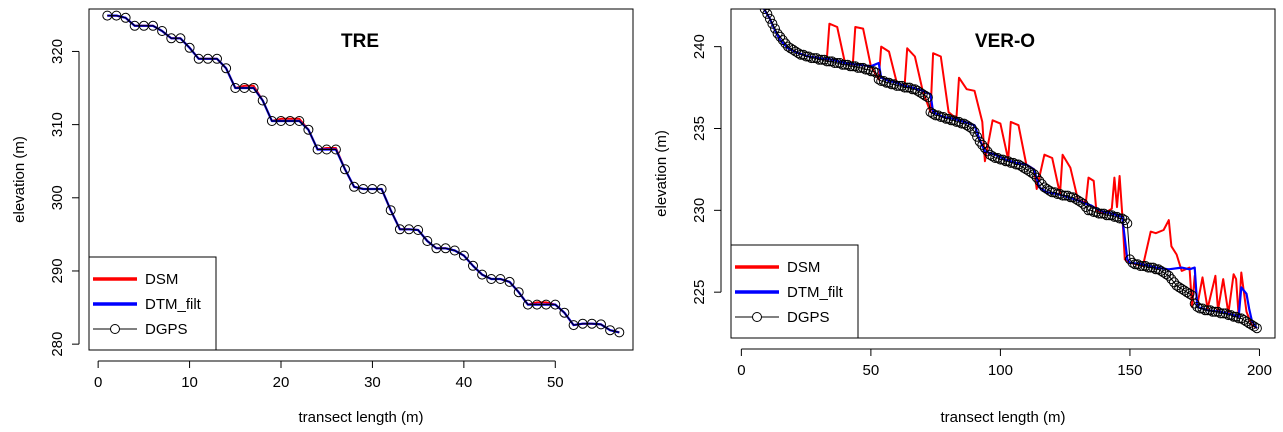 This screenshot has width=1283, height=432. Describe the element at coordinates (57, 51) in the screenshot. I see `y-tick-label: 320` at that location.